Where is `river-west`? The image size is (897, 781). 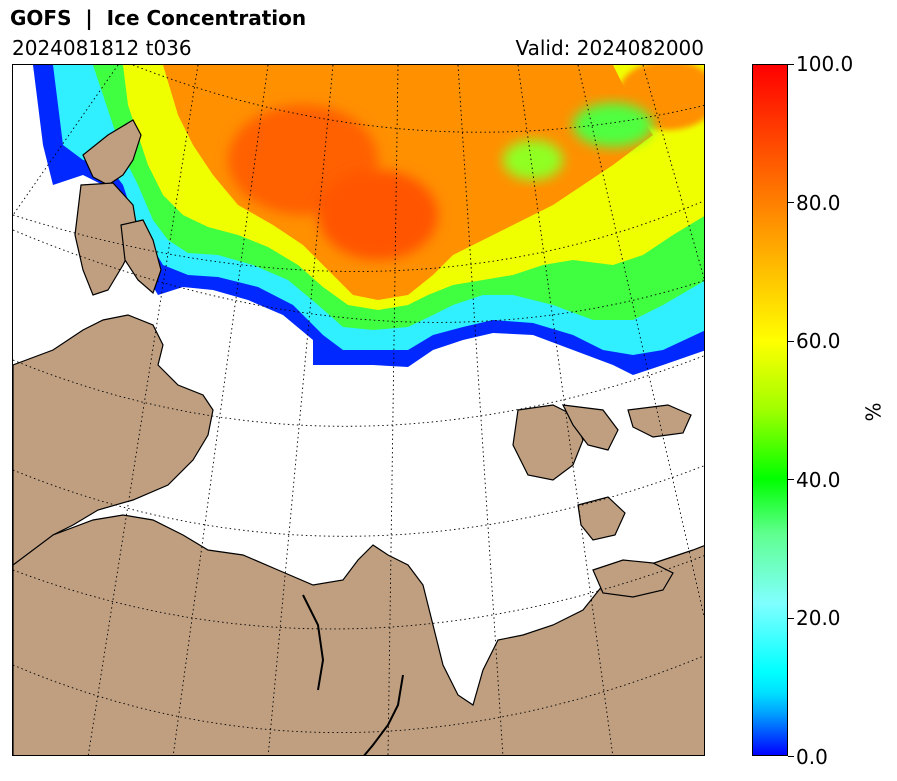 river-west is located at coordinates (313, 642).